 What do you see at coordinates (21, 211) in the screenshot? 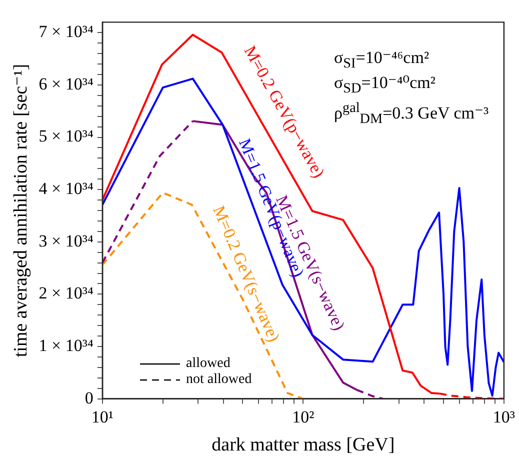
I see `y-axis-title: time averaged annihilation rate [sec⁻¹]` at bounding box center [21, 211].